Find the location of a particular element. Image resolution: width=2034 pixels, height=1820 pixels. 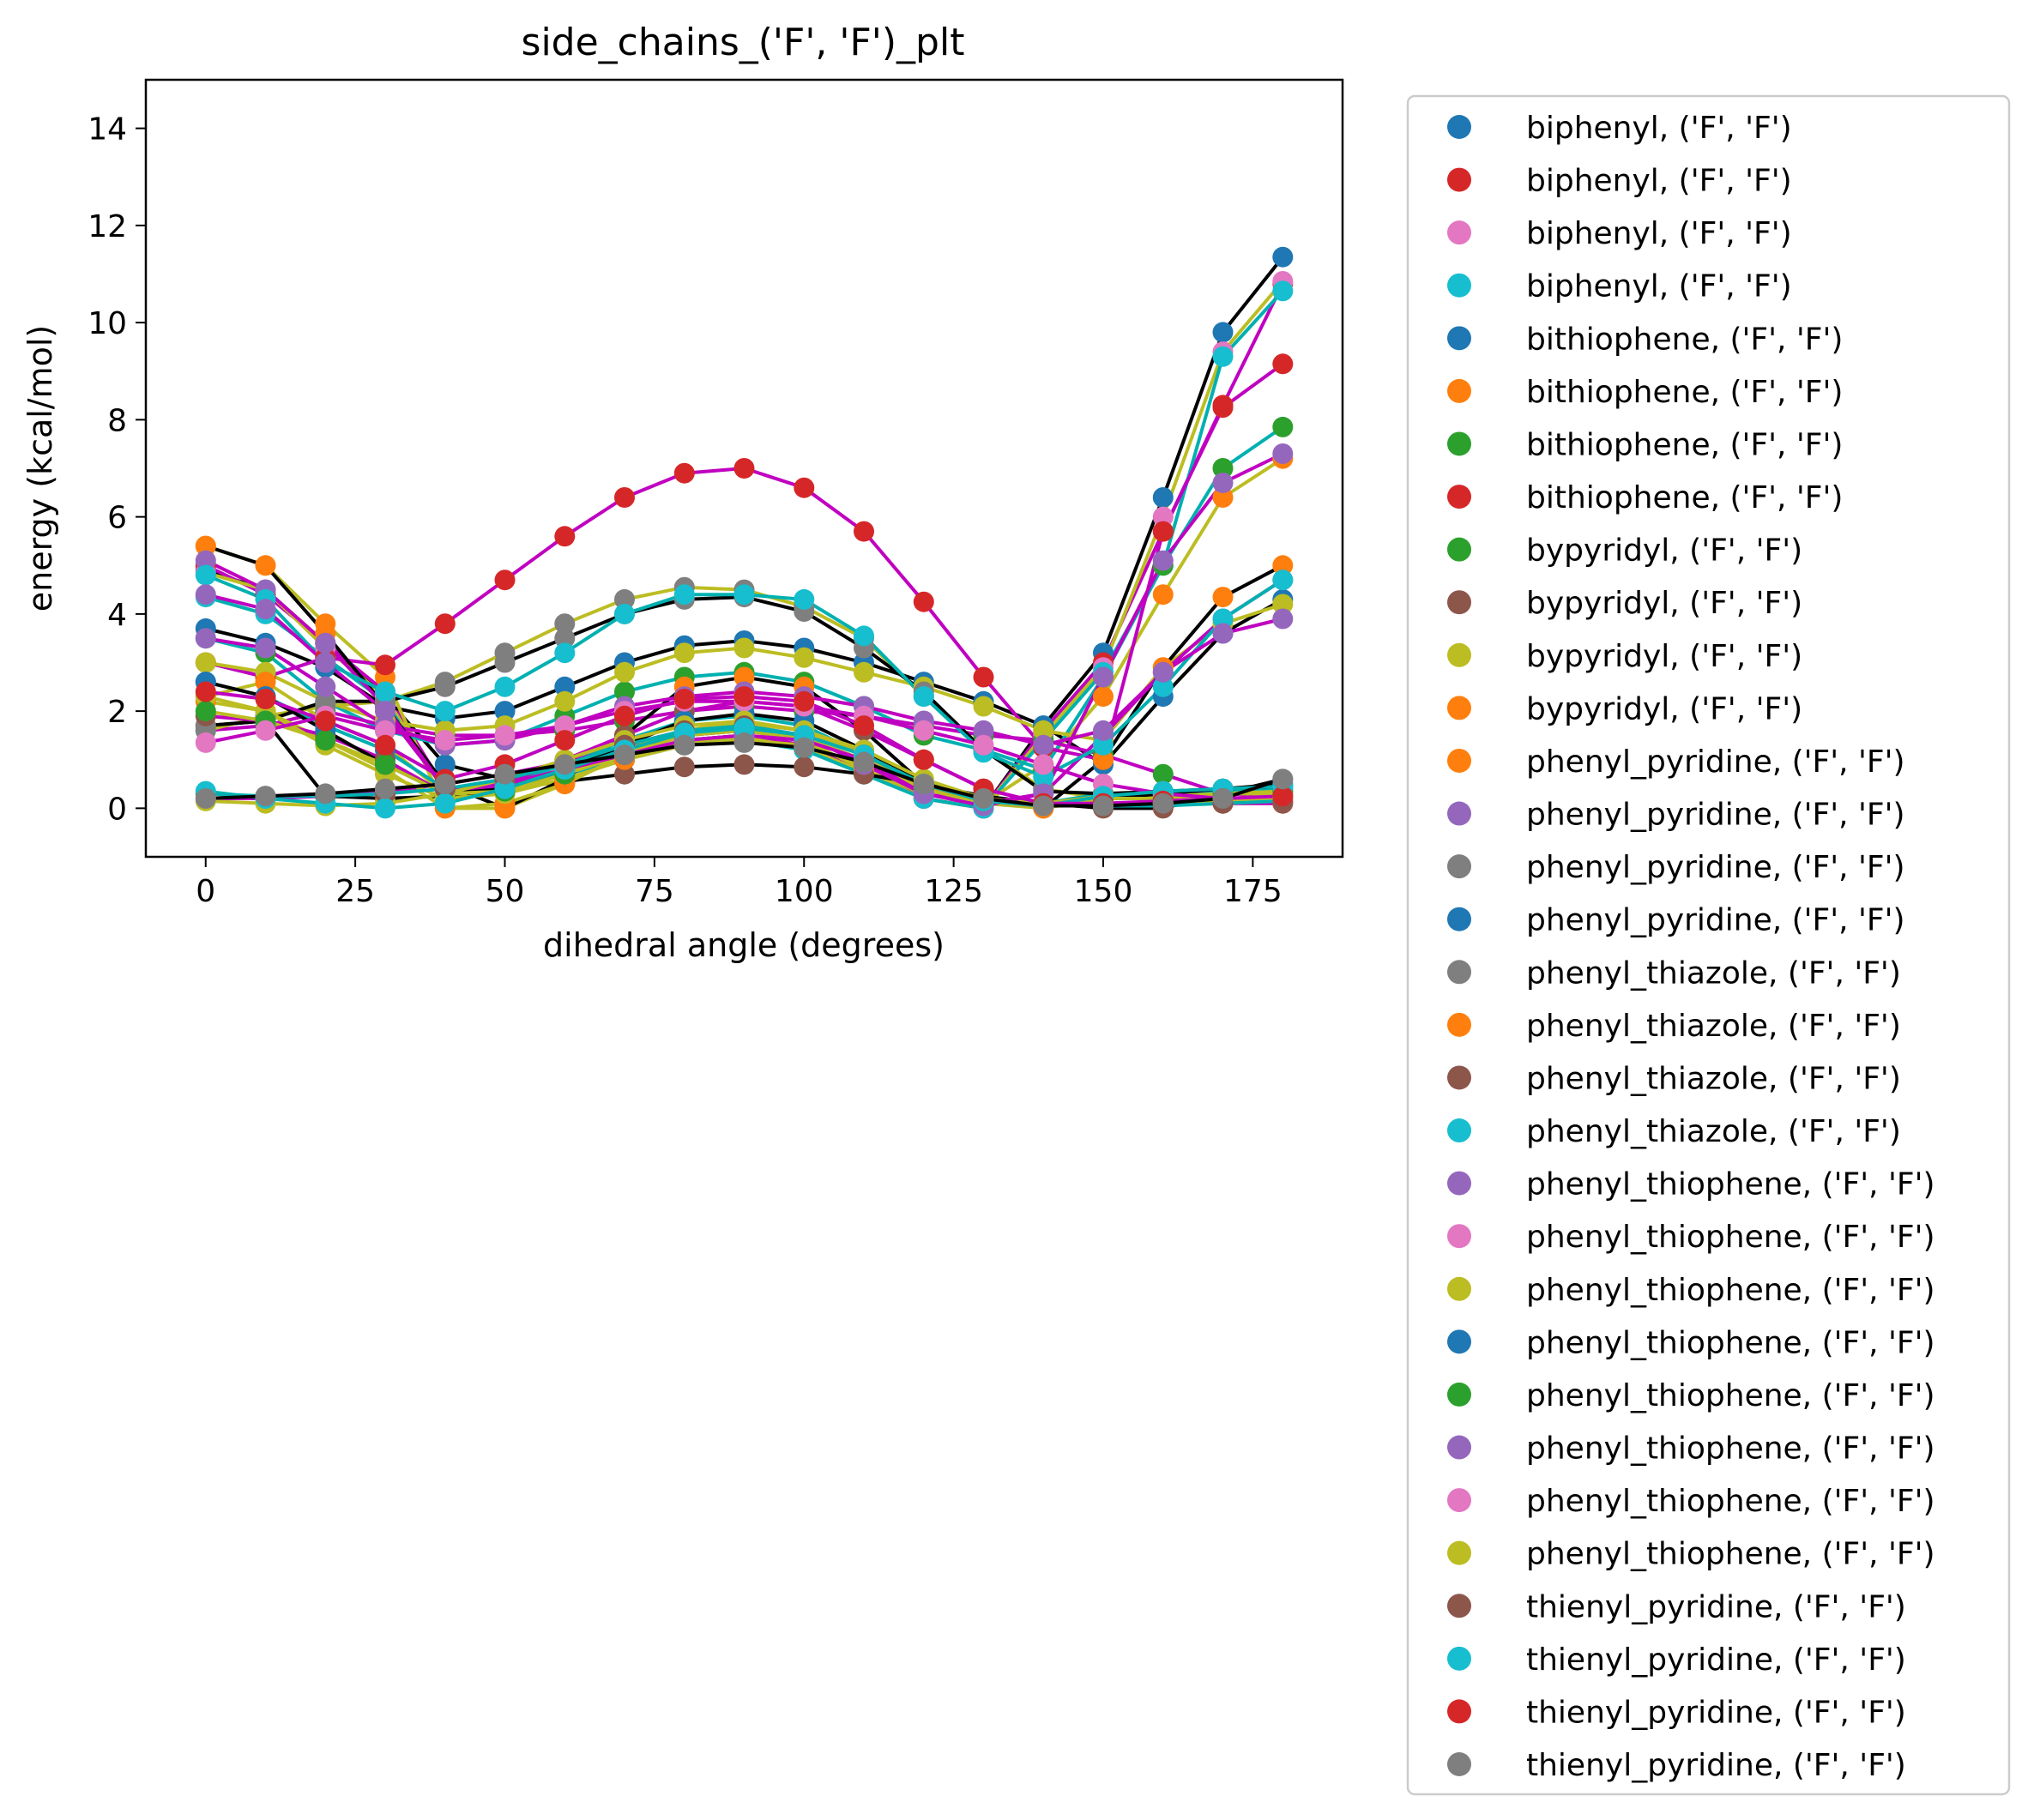

y-tick-label: 8 is located at coordinates (117, 421).